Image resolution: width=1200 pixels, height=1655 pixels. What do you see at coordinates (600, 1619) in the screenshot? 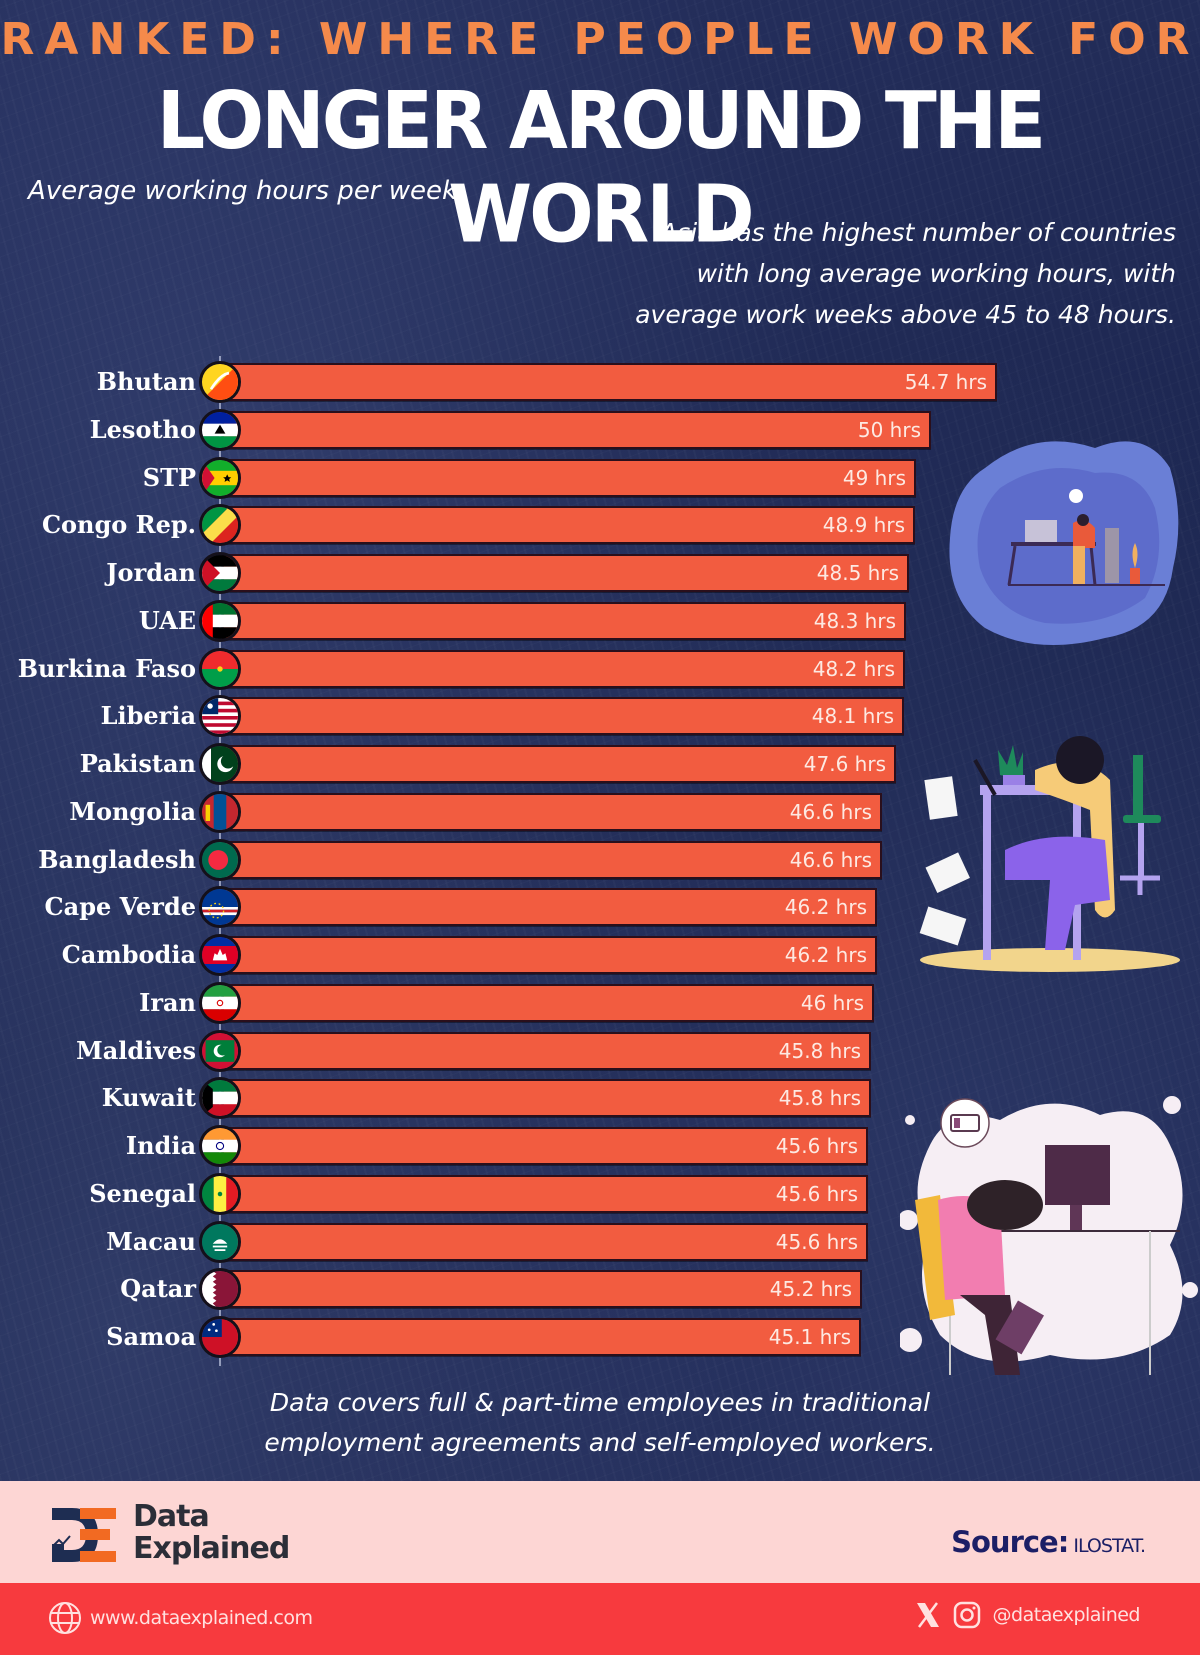
I see `social-footer: www.dataexplained.com @dataexplained` at bounding box center [600, 1619].